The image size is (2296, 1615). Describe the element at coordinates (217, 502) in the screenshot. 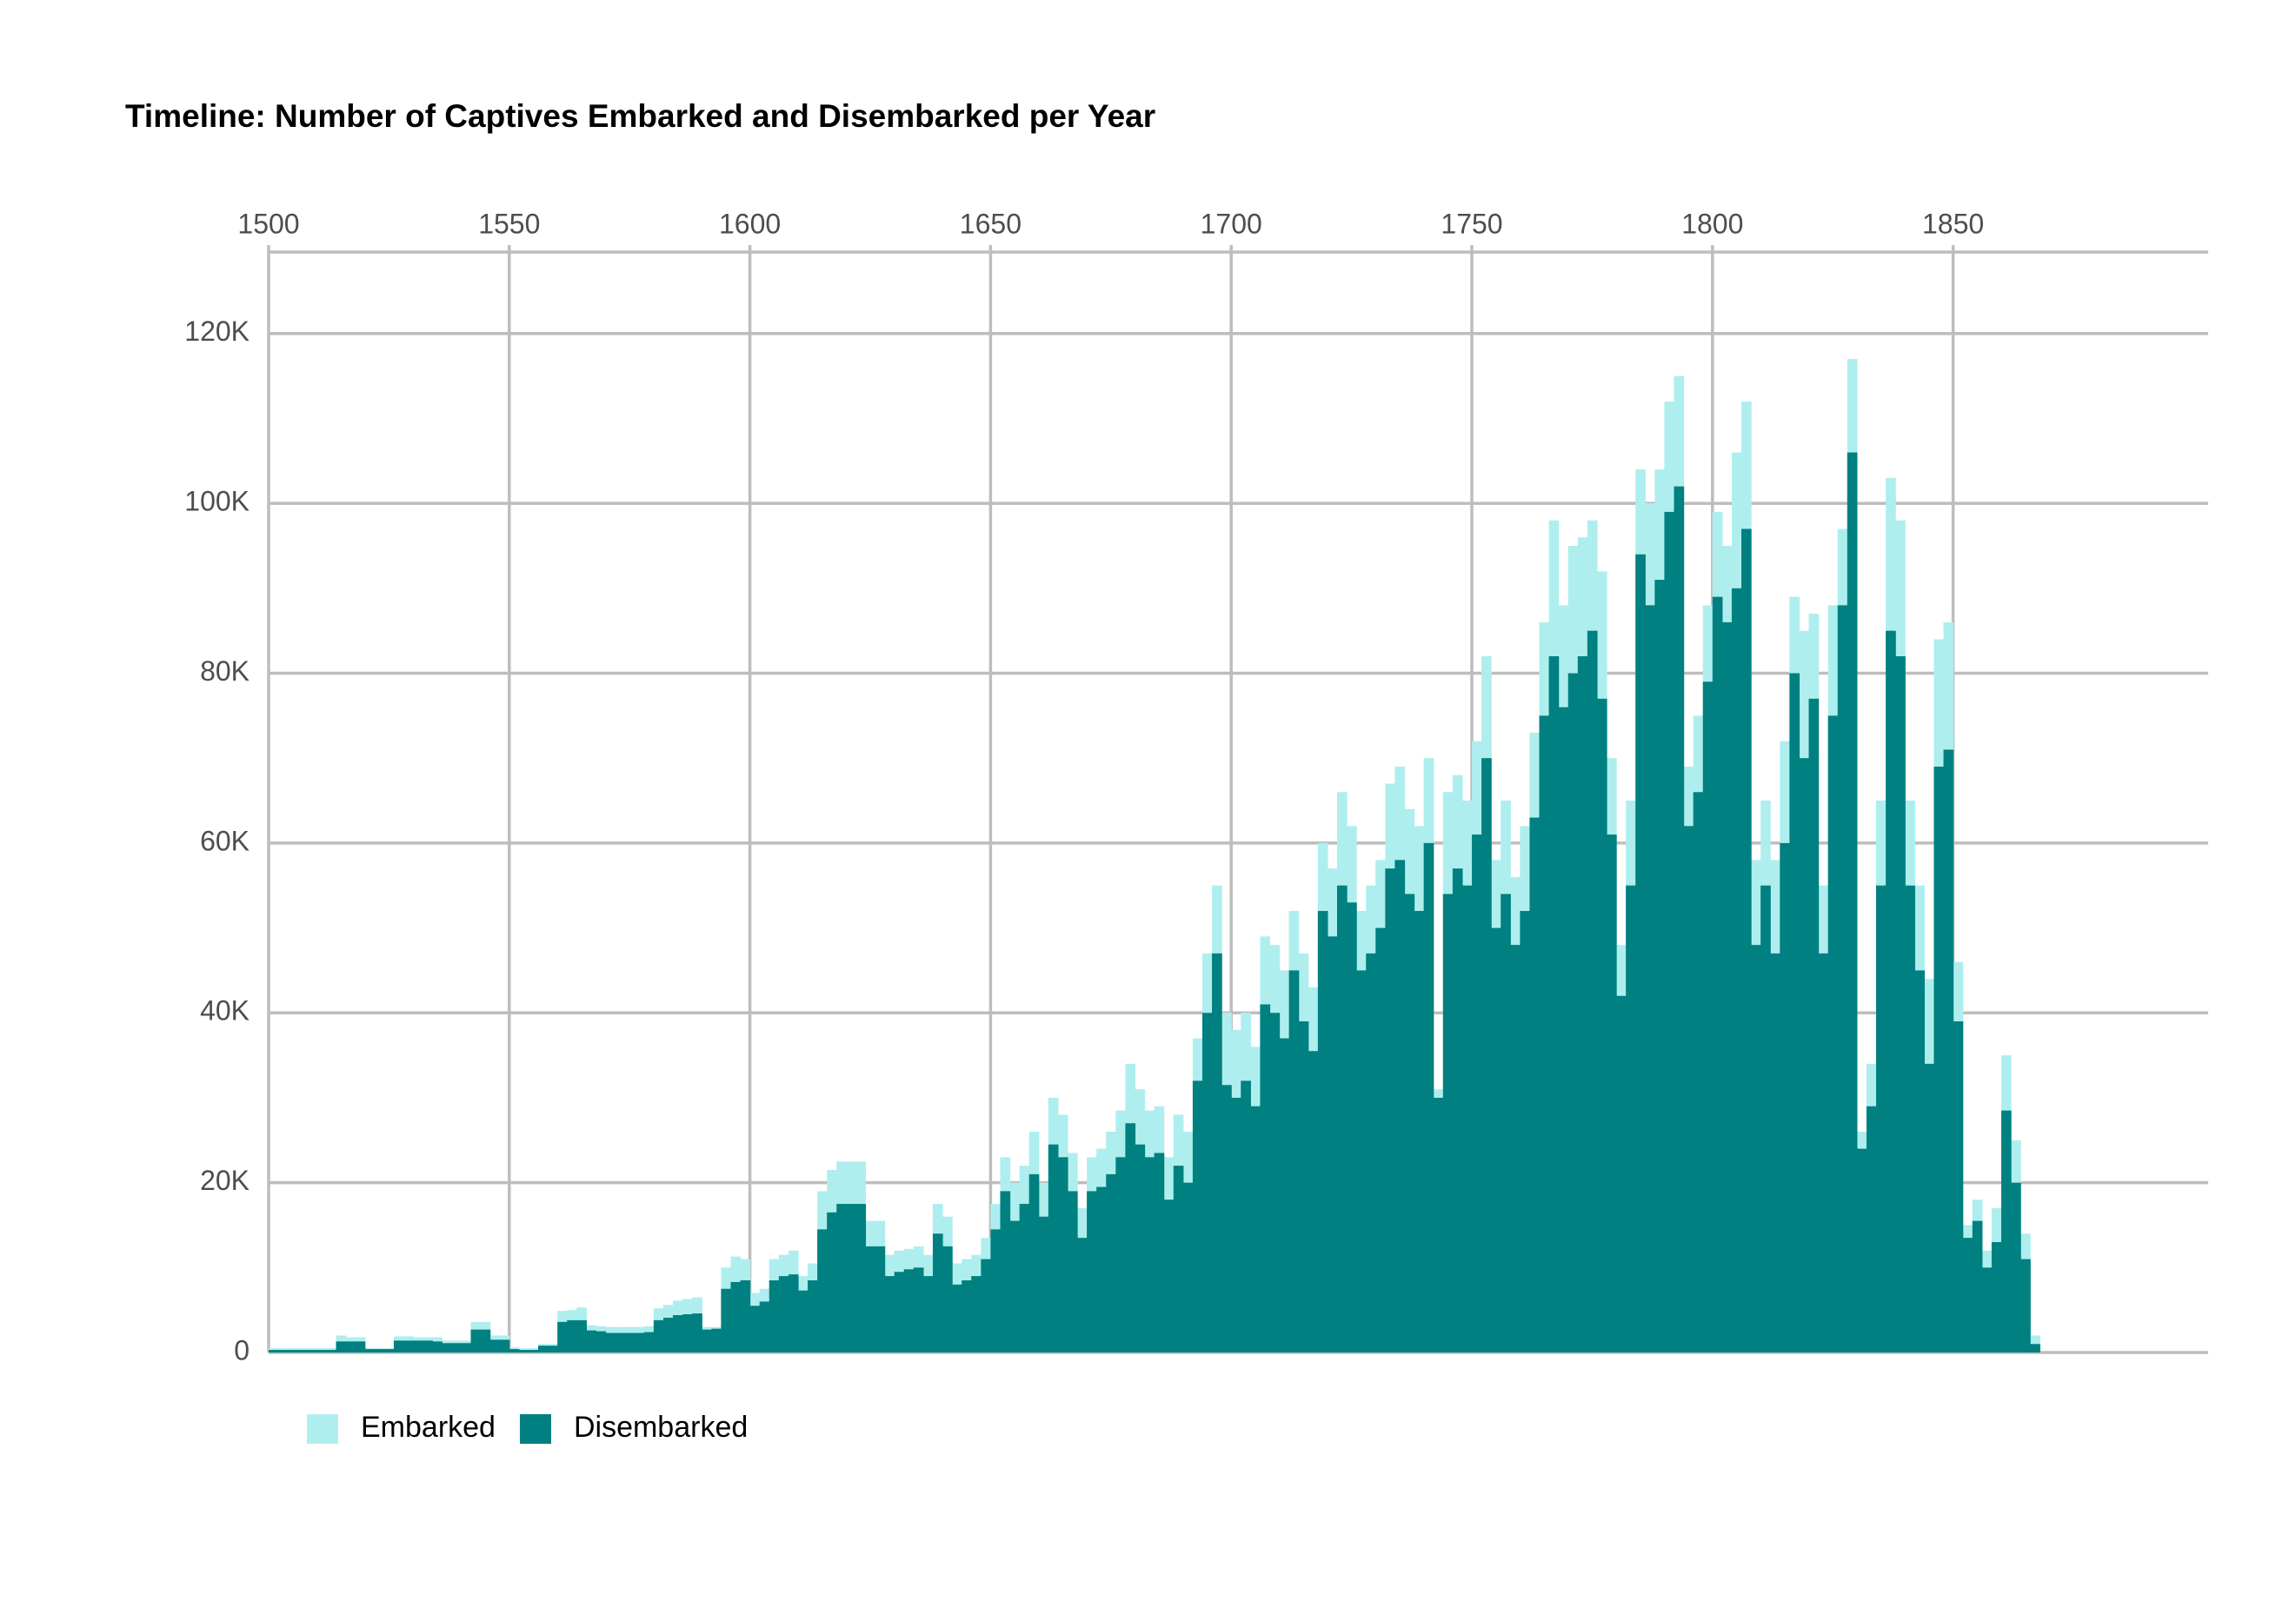

I see `y-tick-label: 100K` at that location.